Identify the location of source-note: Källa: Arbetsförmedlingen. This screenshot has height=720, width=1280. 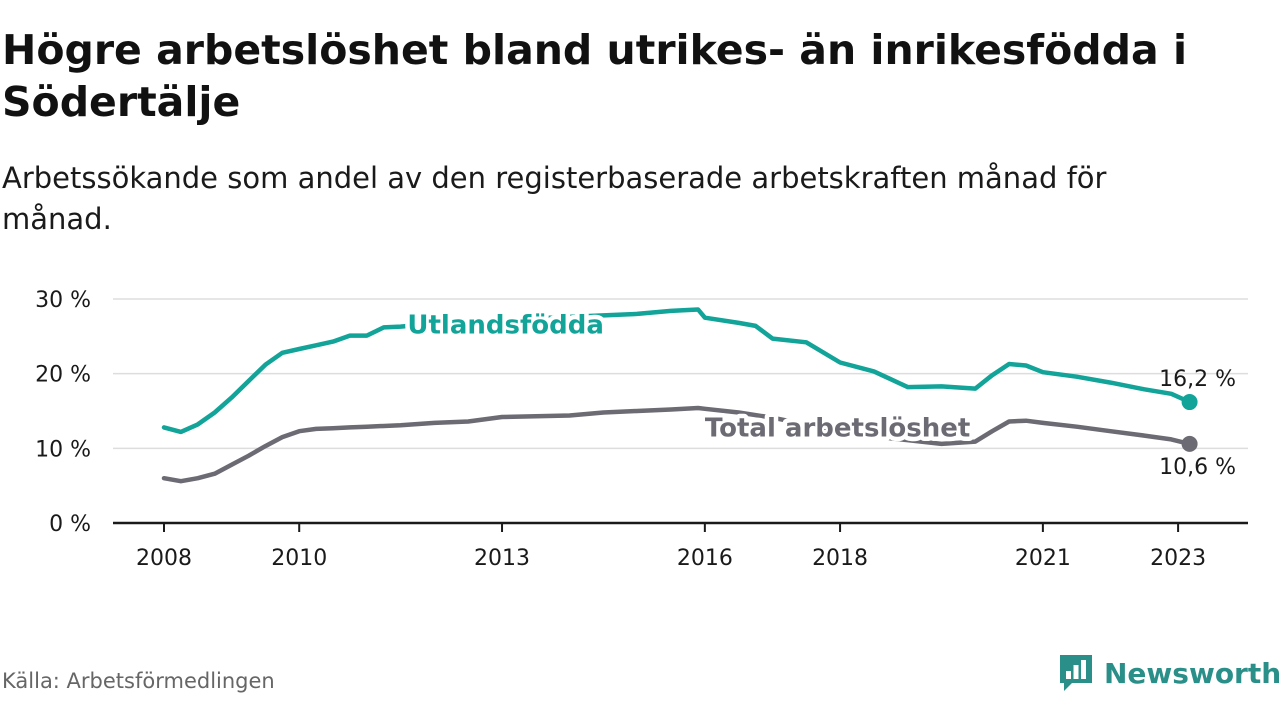
(138, 681).